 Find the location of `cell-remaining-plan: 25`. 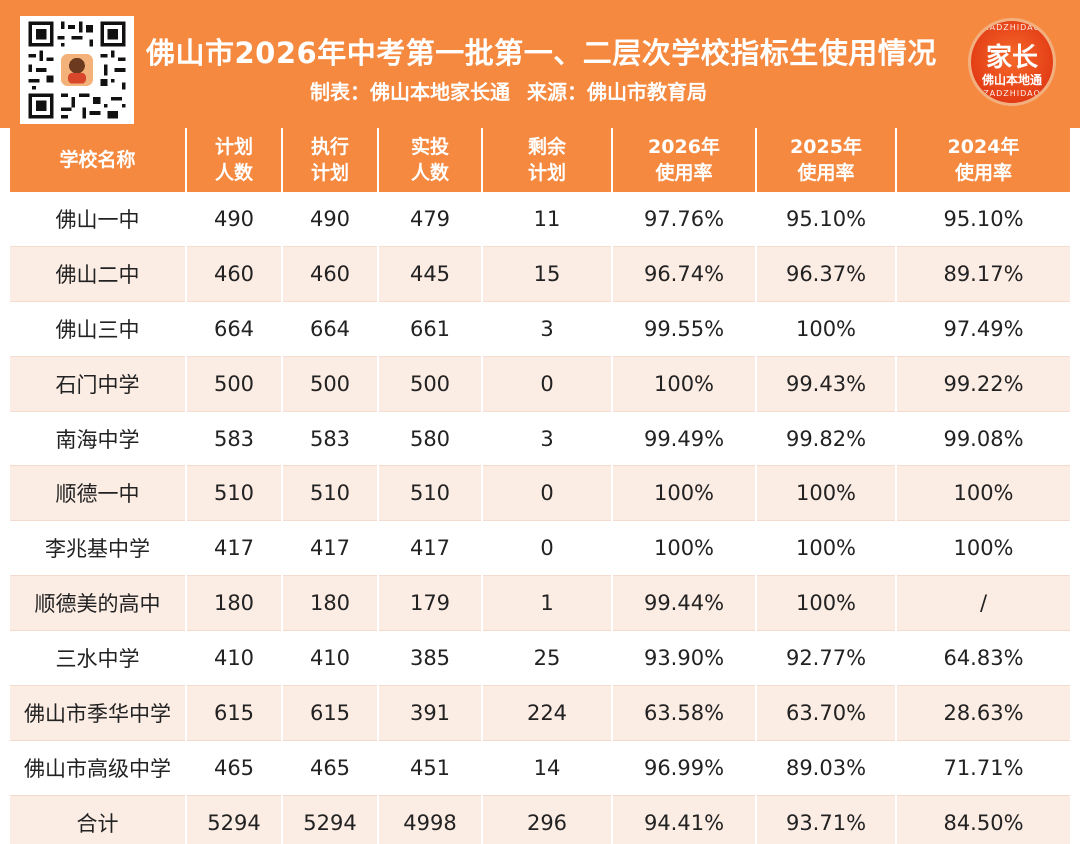

cell-remaining-plan: 25 is located at coordinates (547, 658).